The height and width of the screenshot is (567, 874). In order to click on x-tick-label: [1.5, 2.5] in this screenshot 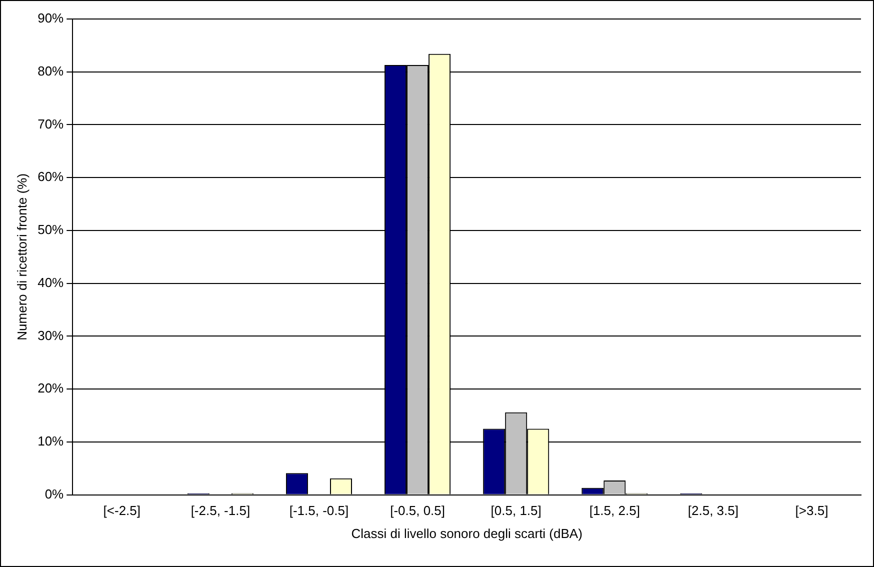, I will do `click(614, 510)`.